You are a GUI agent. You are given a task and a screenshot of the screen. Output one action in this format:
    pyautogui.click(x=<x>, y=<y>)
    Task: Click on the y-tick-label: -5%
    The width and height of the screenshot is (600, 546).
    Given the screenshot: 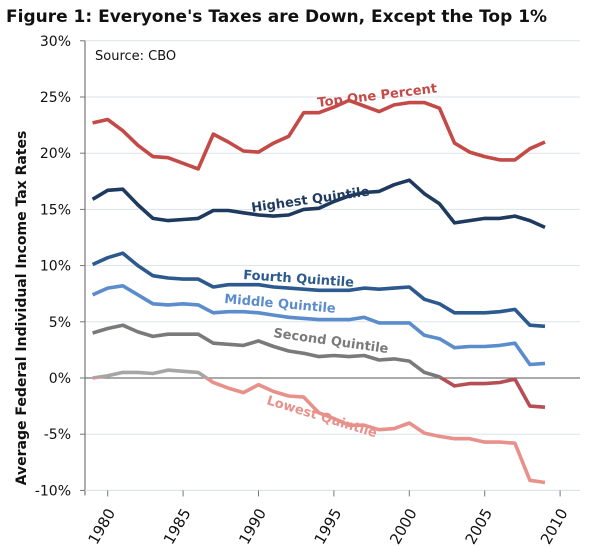 What is the action you would take?
    pyautogui.click(x=57, y=435)
    